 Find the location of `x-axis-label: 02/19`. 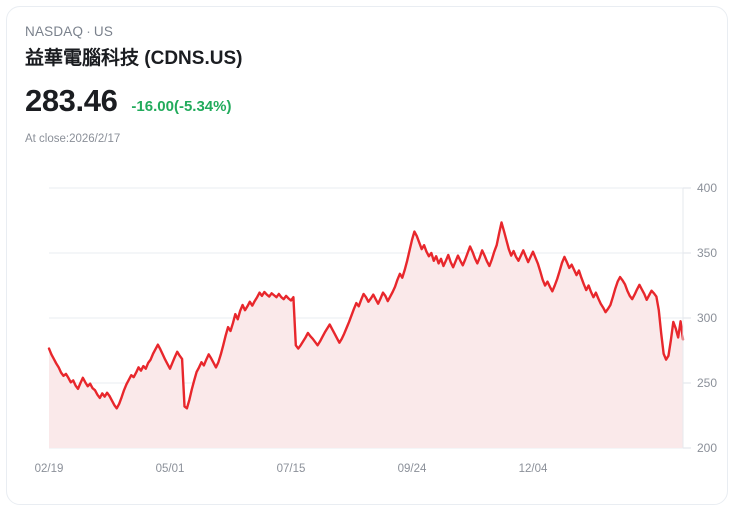

x-axis-label: 02/19 is located at coordinates (49, 469).